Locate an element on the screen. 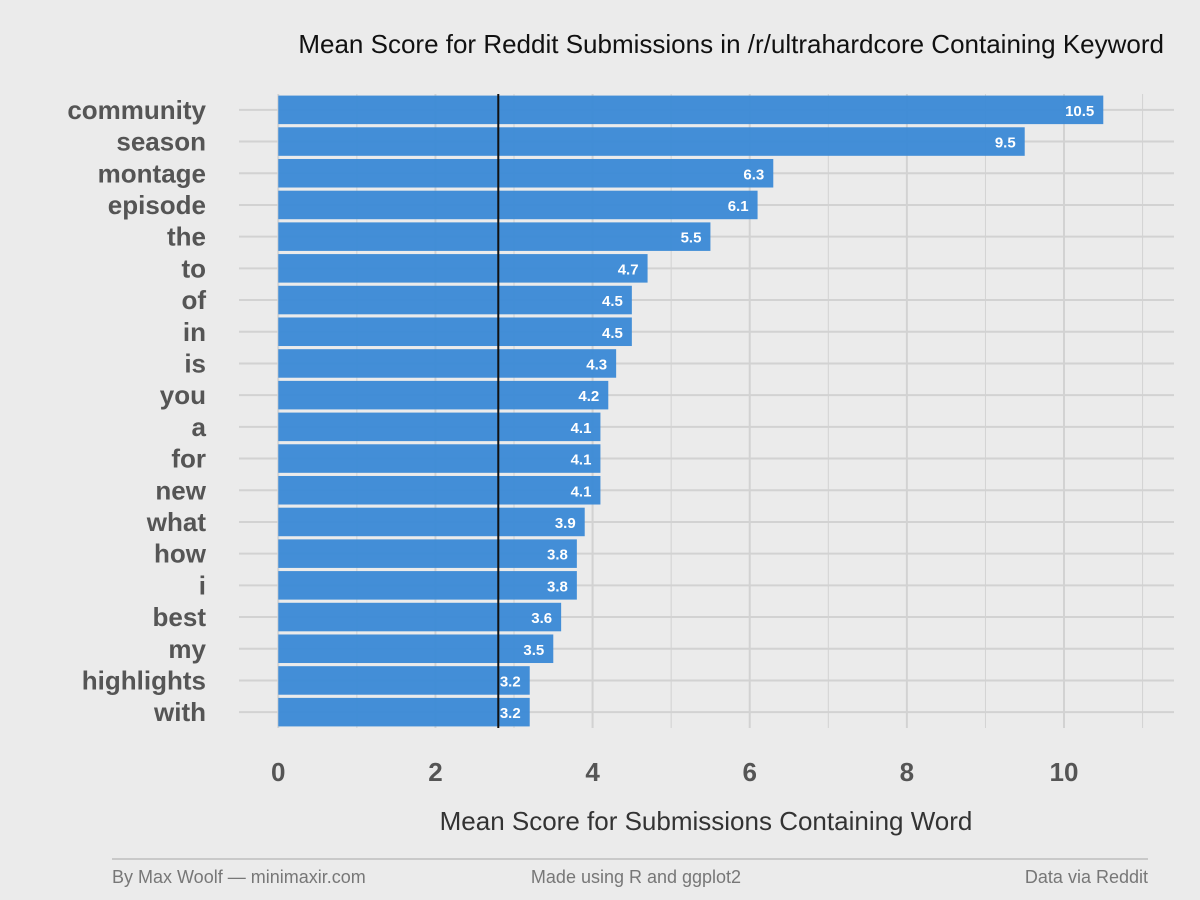 Image resolution: width=1200 pixels, height=900 pixels. category-label: you is located at coordinates (183, 395).